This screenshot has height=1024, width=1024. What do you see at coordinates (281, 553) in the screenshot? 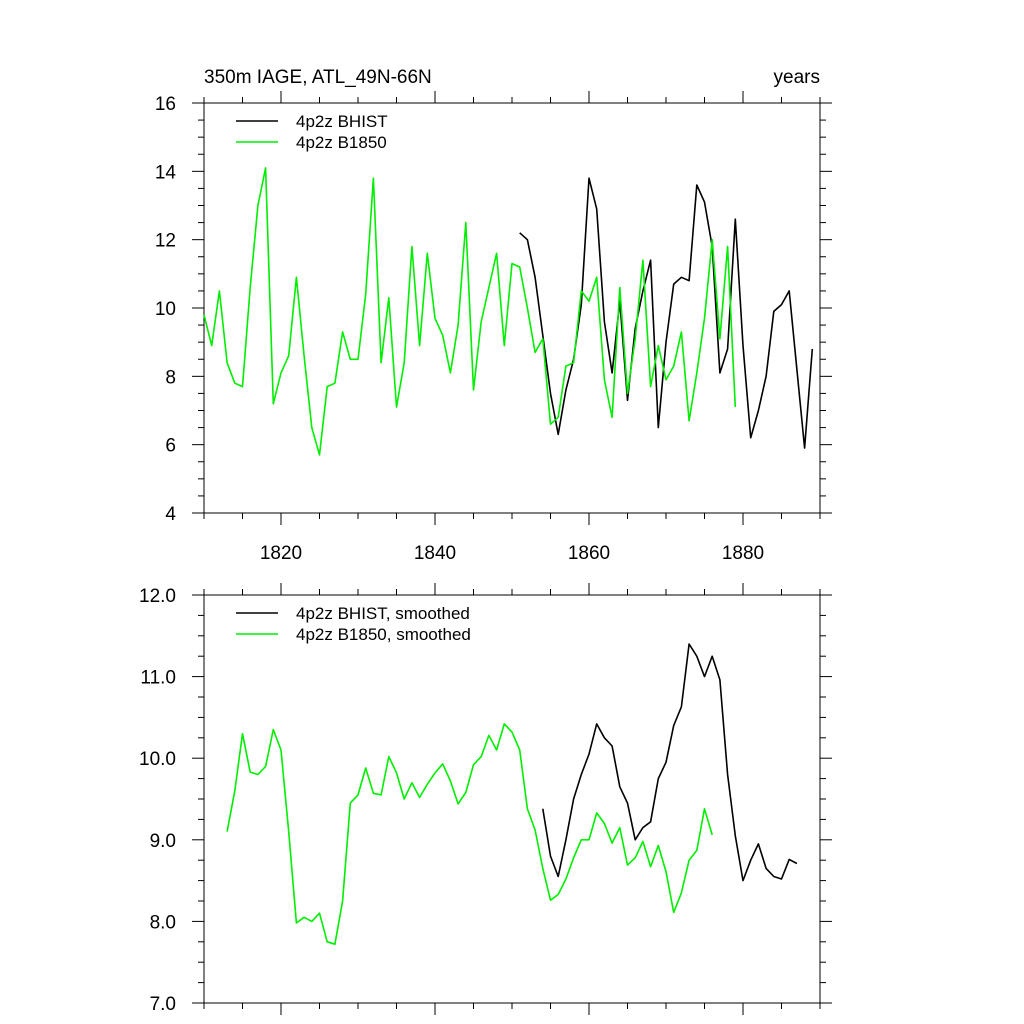
I see `x-tick-label: 1820` at bounding box center [281, 553].